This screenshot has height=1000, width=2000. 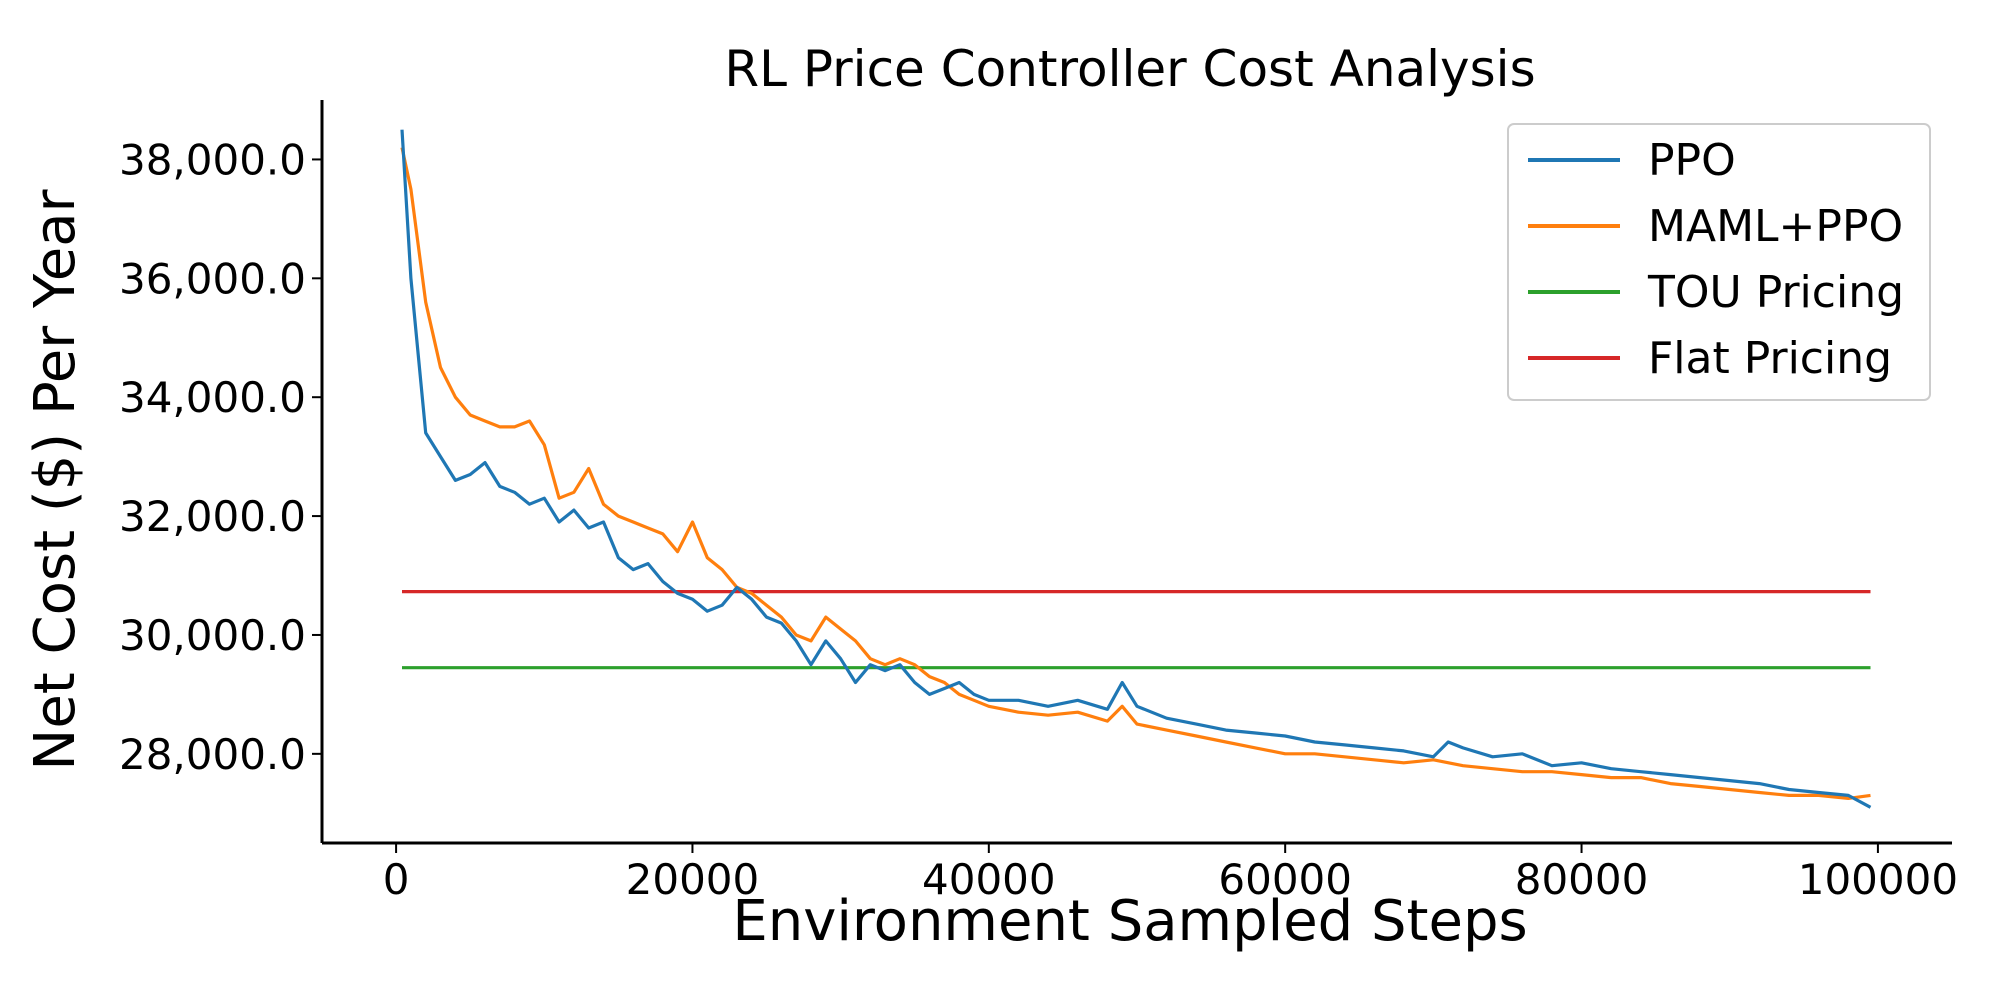 I want to click on y-tick-label: 38,000.0, so click(x=212, y=159).